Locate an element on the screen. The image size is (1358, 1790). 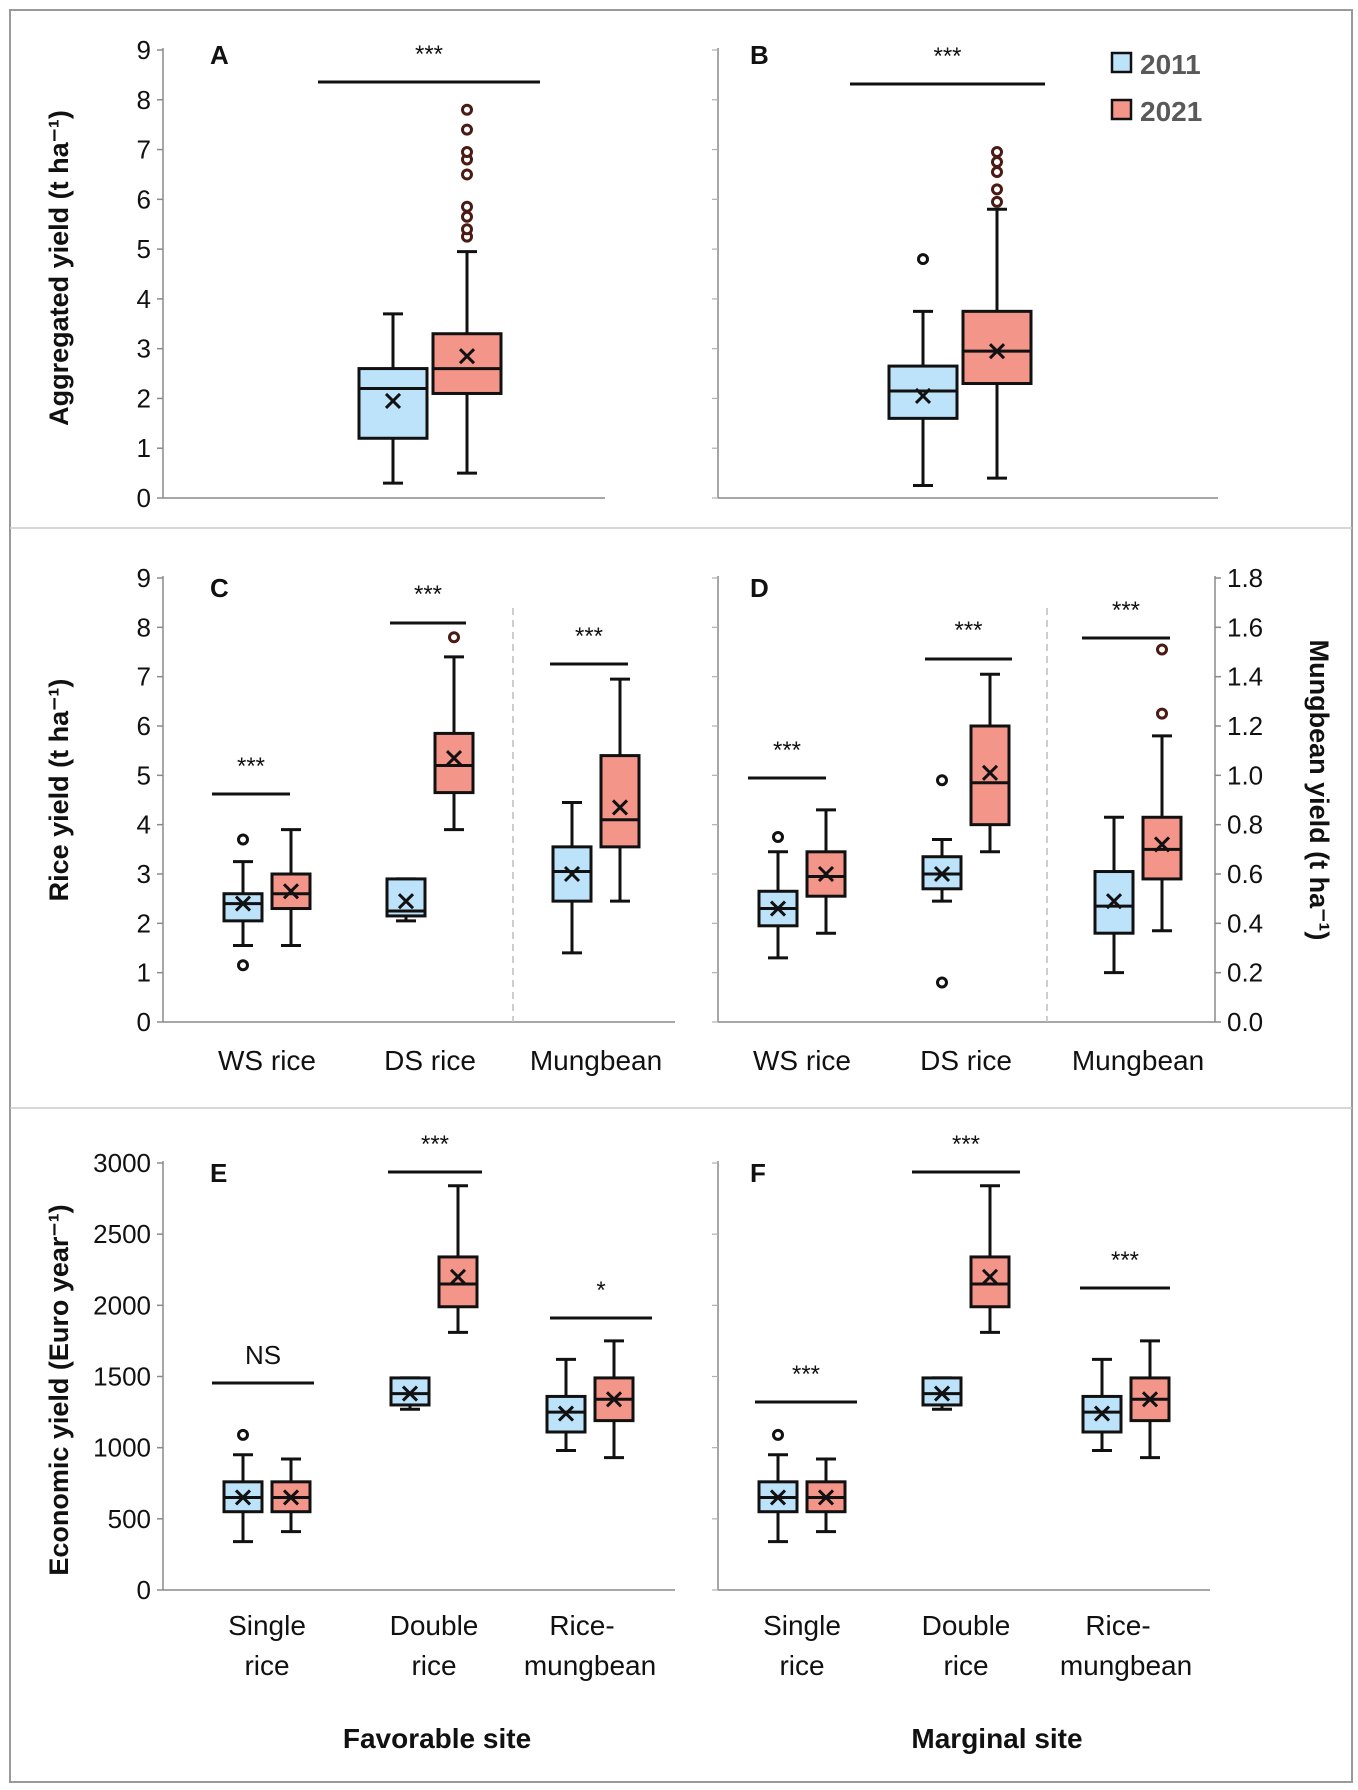
y-tick-label: 3000 is located at coordinates (122, 1163).